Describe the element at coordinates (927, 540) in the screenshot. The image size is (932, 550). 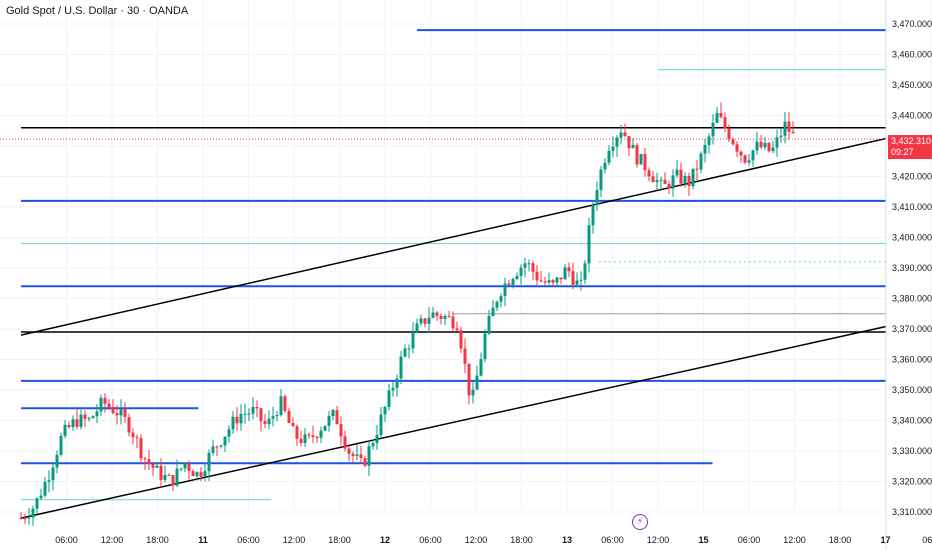
I see `time-tick-label: 06:0` at that location.